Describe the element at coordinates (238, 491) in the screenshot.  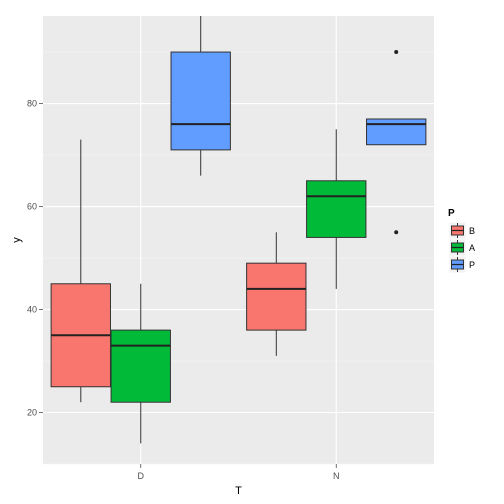
I see `x-axis-title: T` at that location.